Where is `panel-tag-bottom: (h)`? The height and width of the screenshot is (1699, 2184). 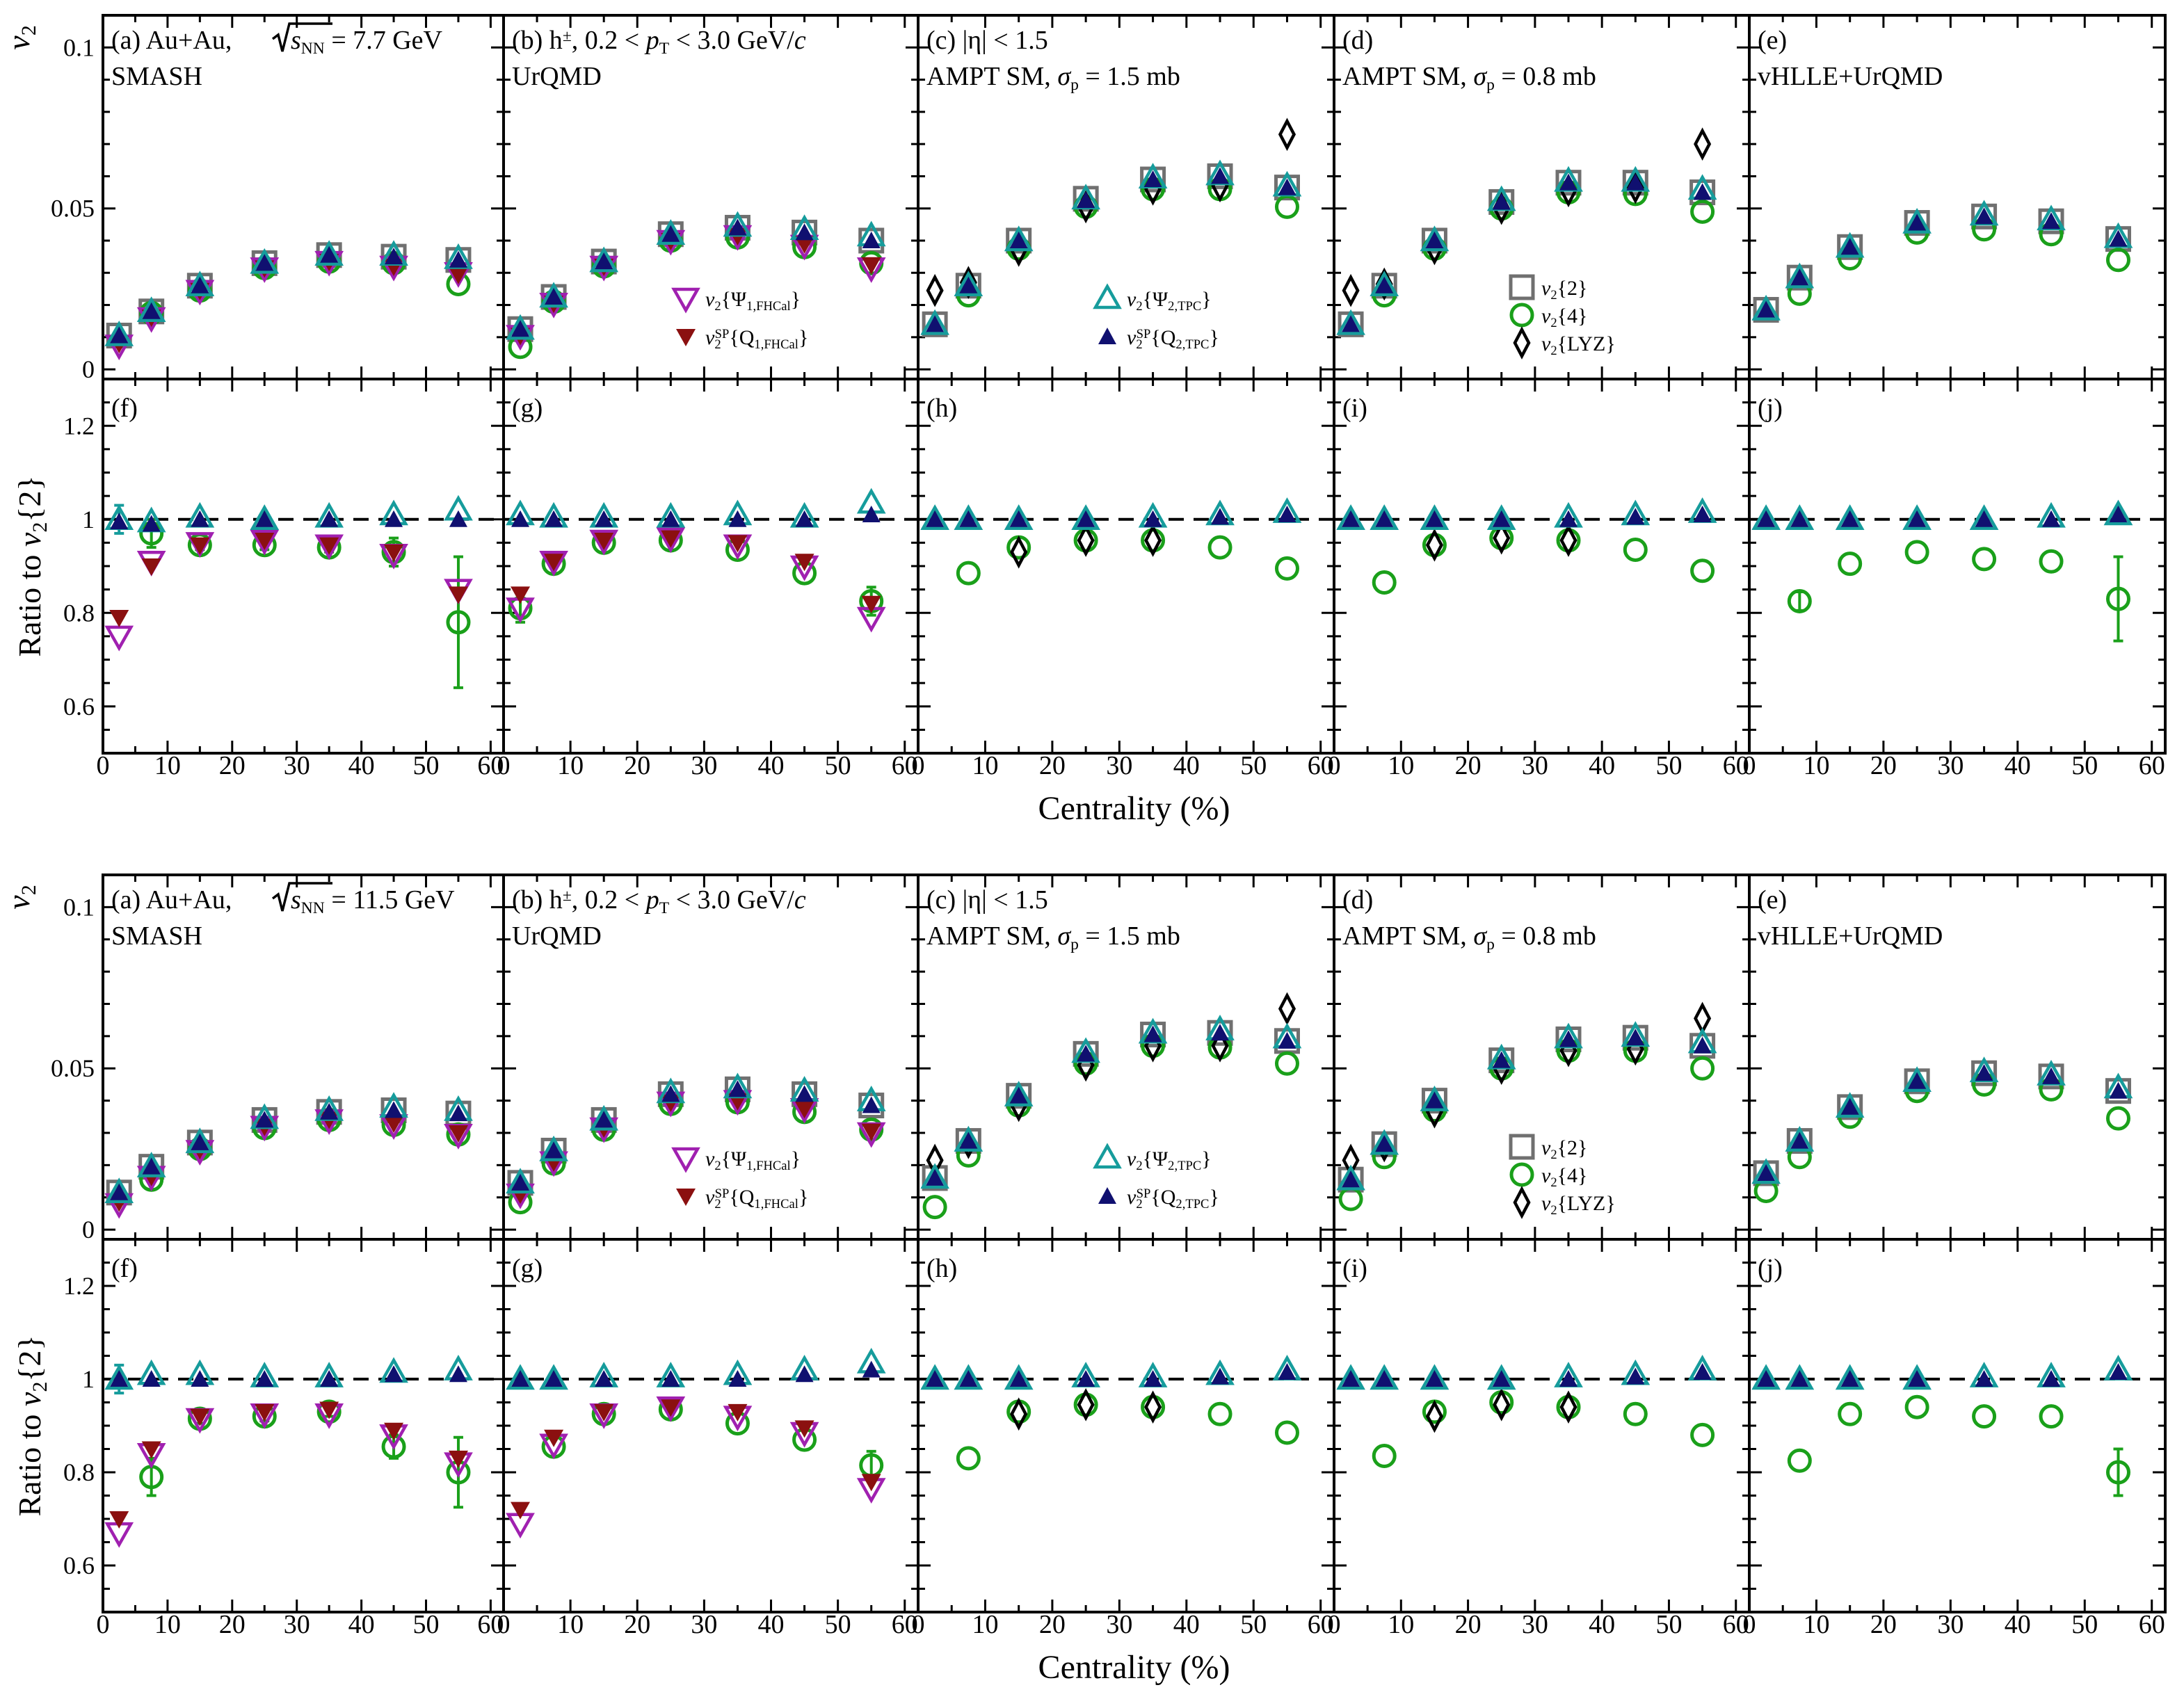
panel-tag-bottom: (h) is located at coordinates (941, 408).